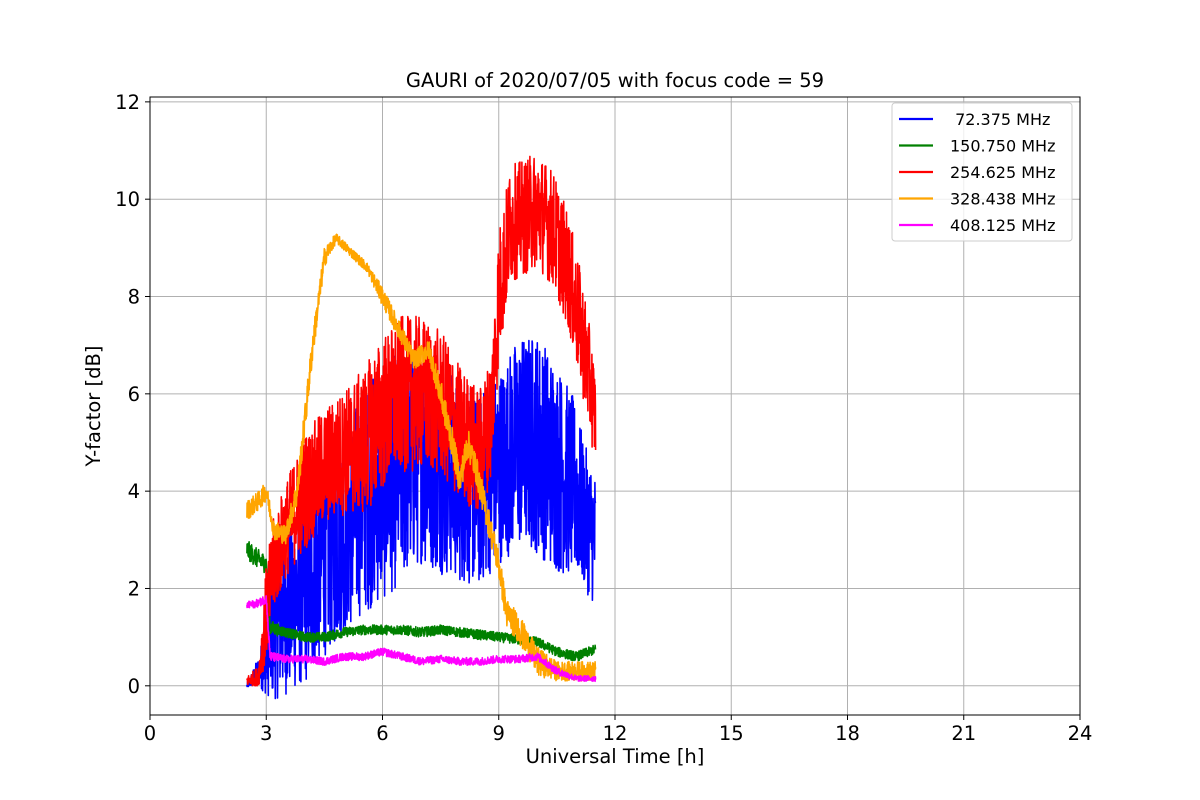 The height and width of the screenshot is (800, 1200). What do you see at coordinates (615, 756) in the screenshot?
I see `x-axis-label: Universal Time [h]` at bounding box center [615, 756].